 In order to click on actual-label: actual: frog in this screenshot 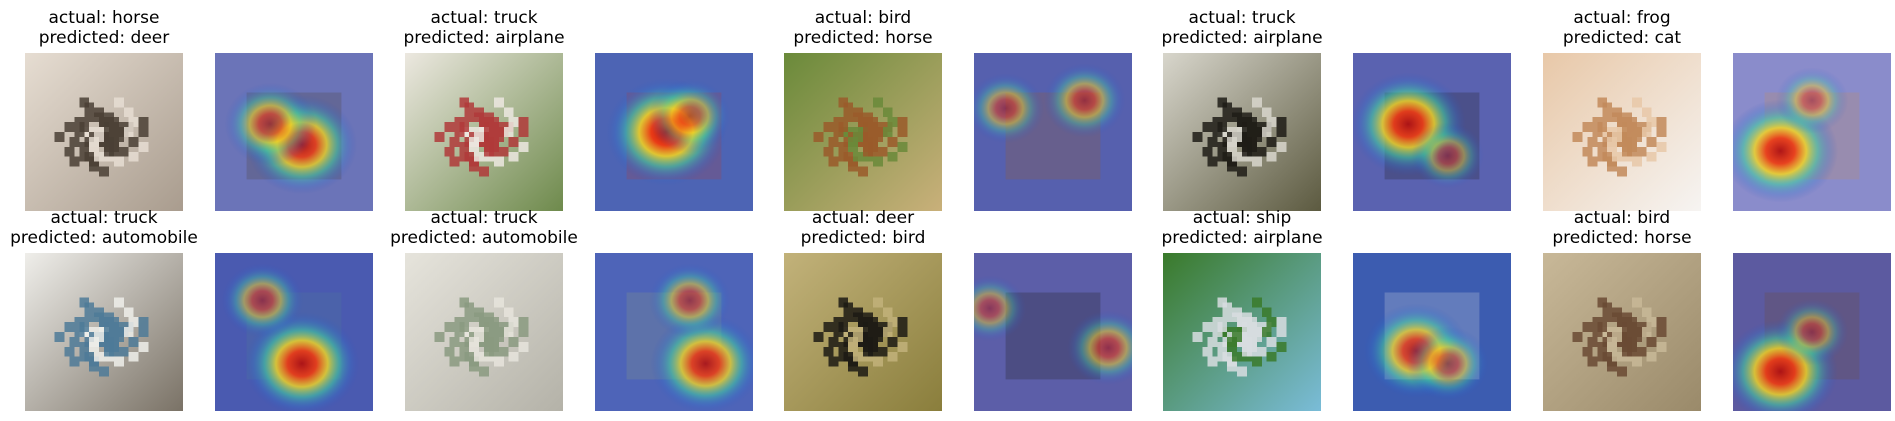, I will do `click(1622, 18)`.